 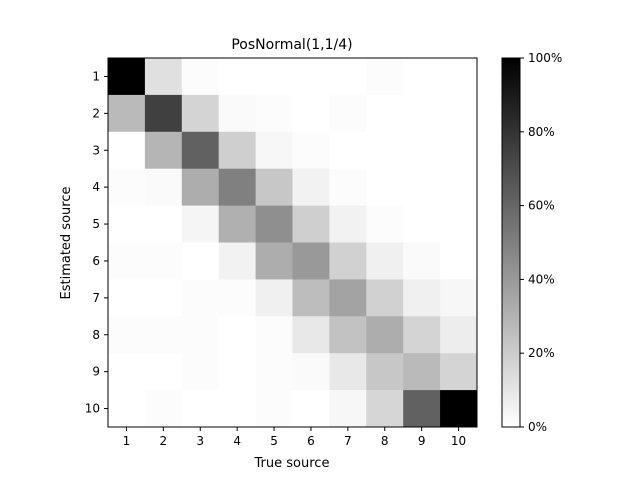 I want to click on y-tick-label: 9, so click(x=96, y=372).